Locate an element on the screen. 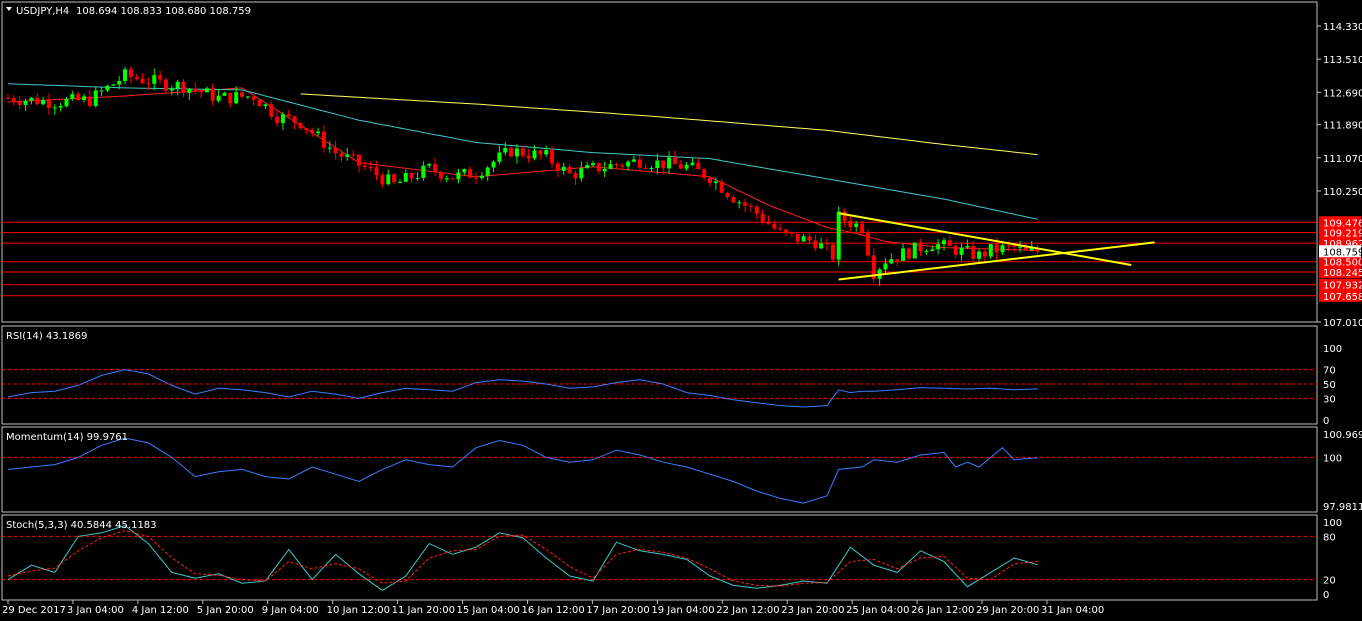 The image size is (1362, 621). slow-moving-average is located at coordinates (669, 124).